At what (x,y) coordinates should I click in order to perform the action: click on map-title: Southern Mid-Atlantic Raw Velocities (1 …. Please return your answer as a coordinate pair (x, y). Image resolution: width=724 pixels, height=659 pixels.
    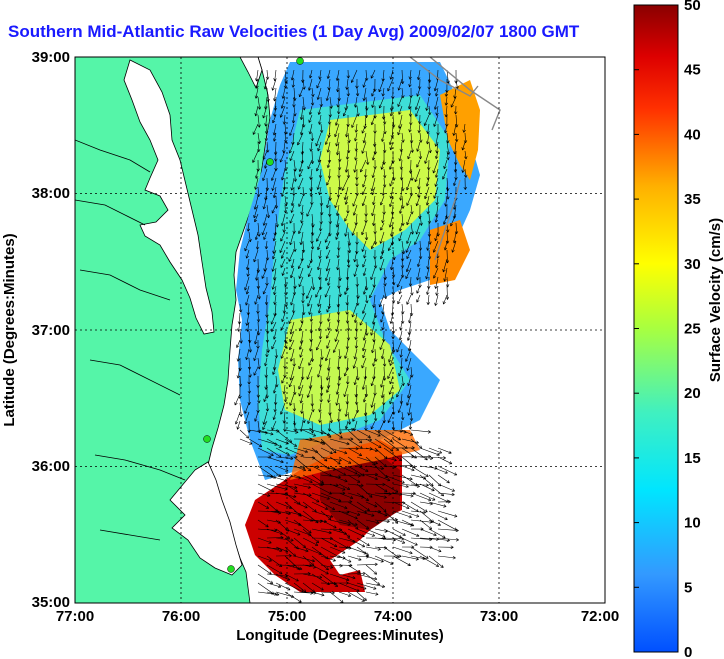
    Looking at the image, I should click on (294, 31).